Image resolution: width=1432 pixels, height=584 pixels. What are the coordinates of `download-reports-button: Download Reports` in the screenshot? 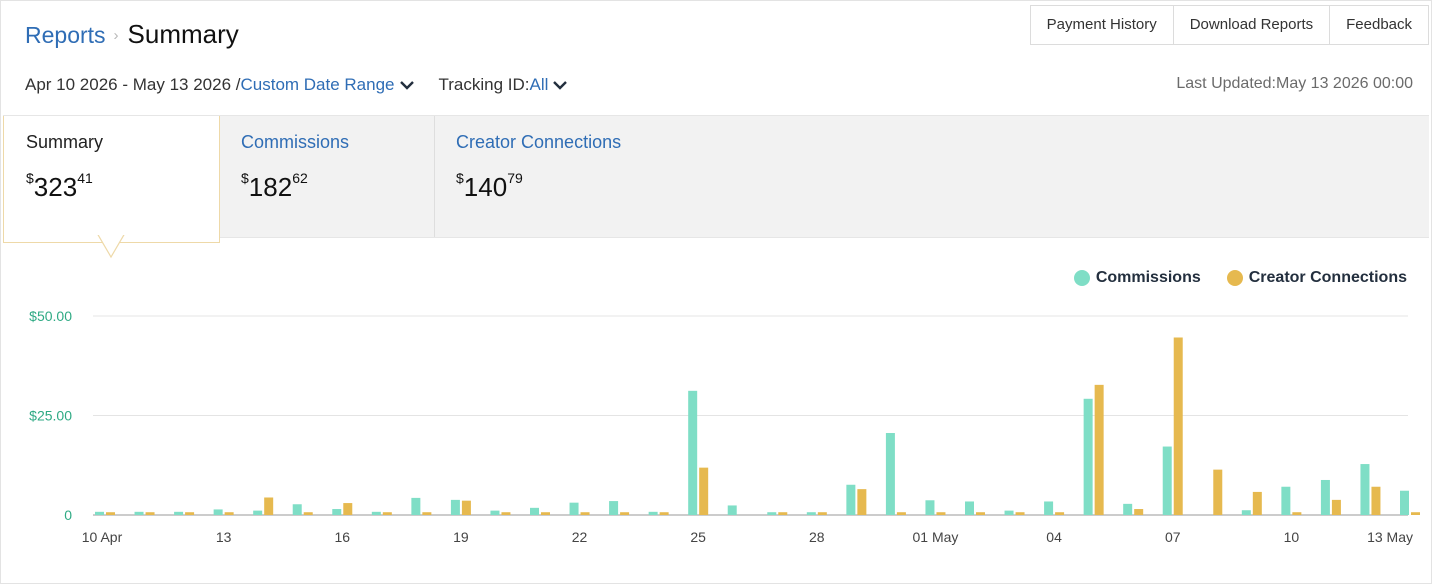 It's located at (1251, 25).